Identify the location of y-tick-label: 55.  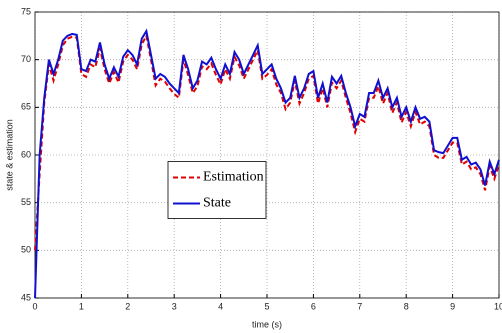
(26, 202).